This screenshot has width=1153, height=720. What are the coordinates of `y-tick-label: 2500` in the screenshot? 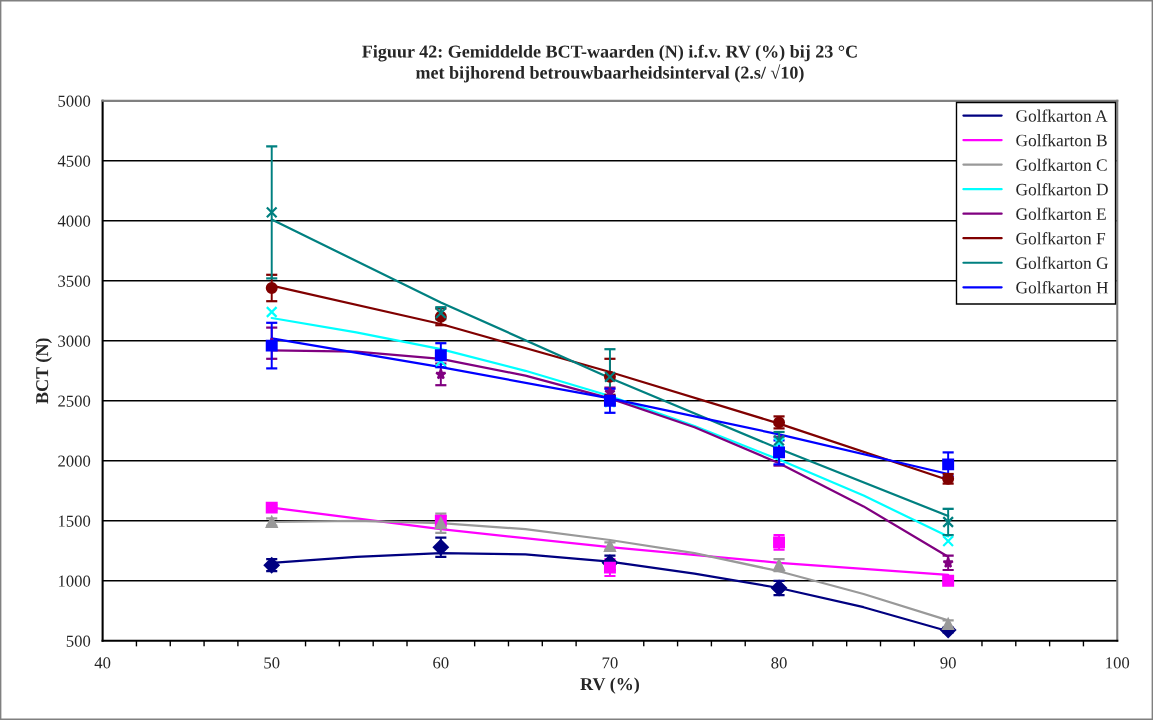 It's located at (74, 401).